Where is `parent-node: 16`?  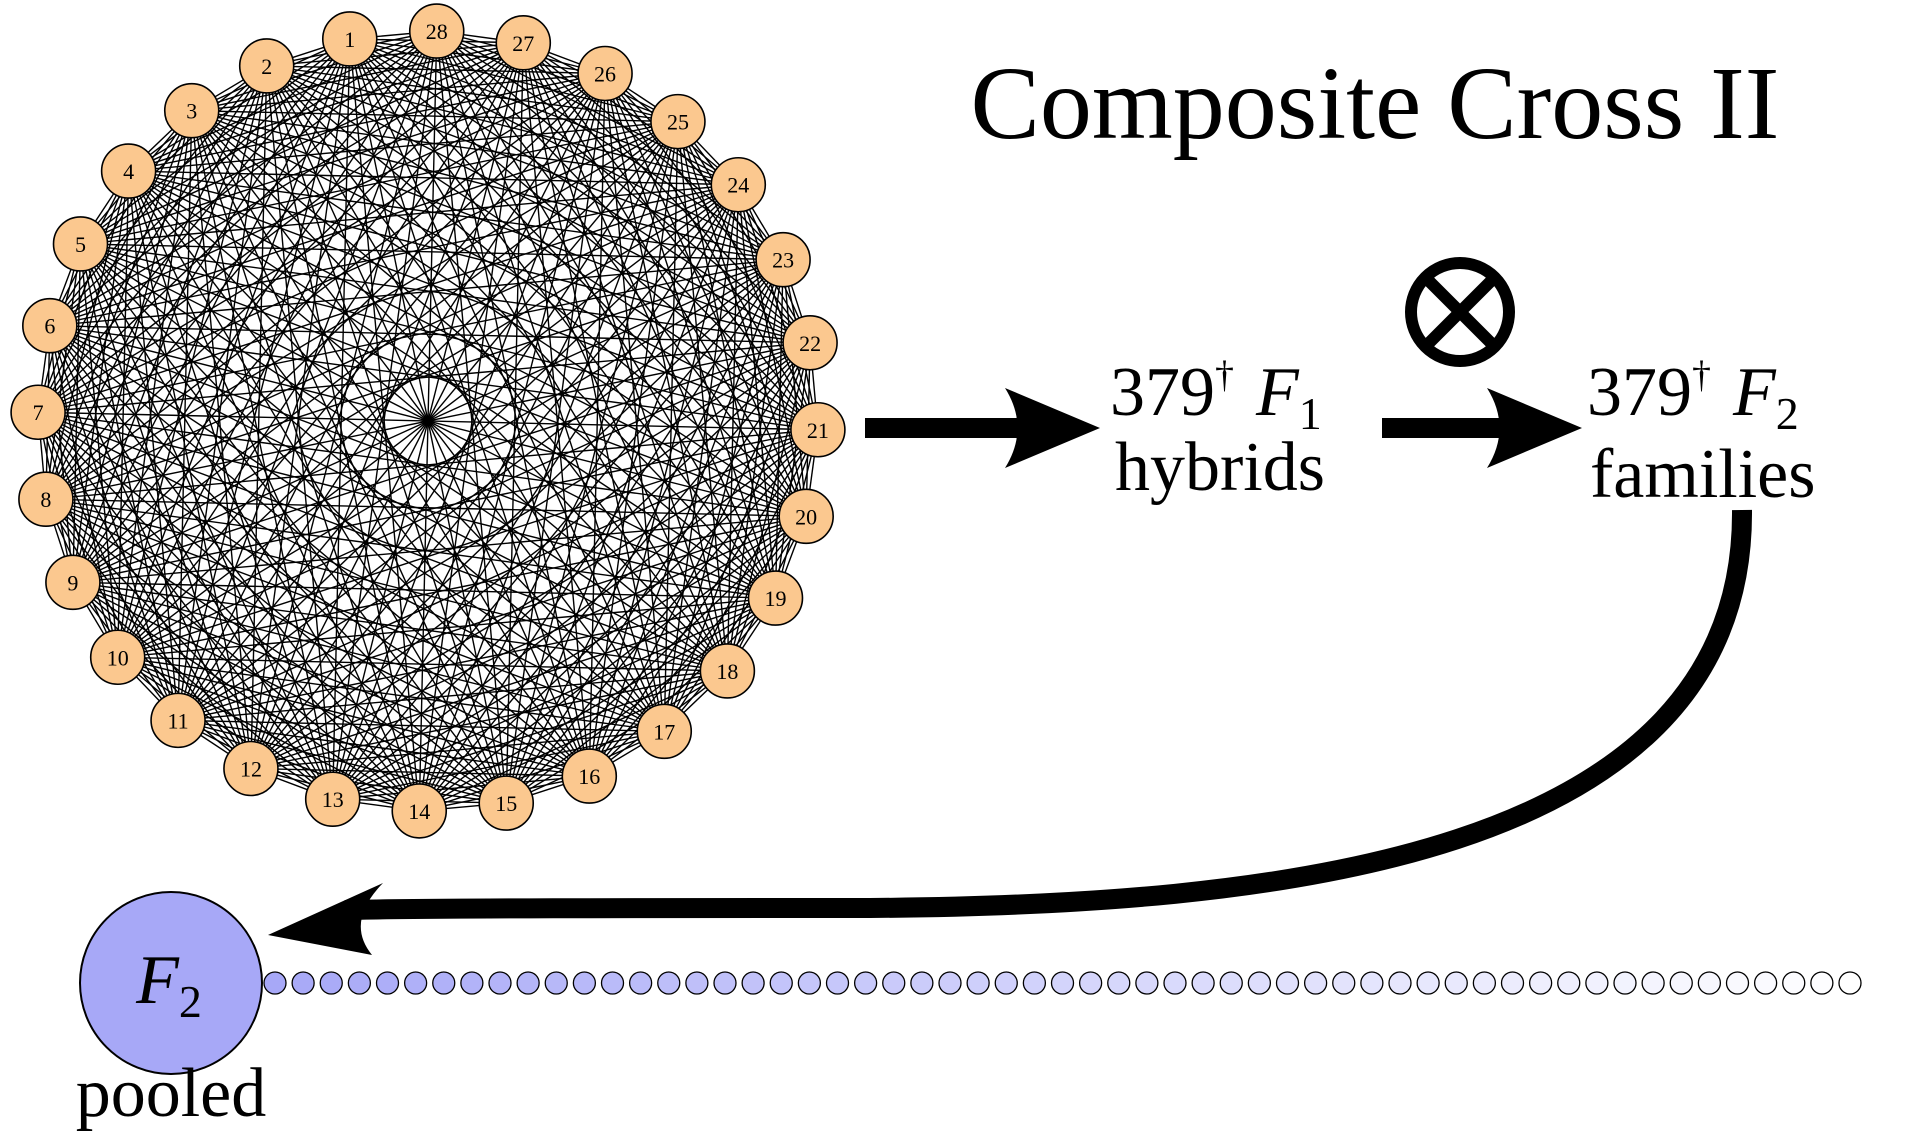
parent-node: 16 is located at coordinates (589, 776).